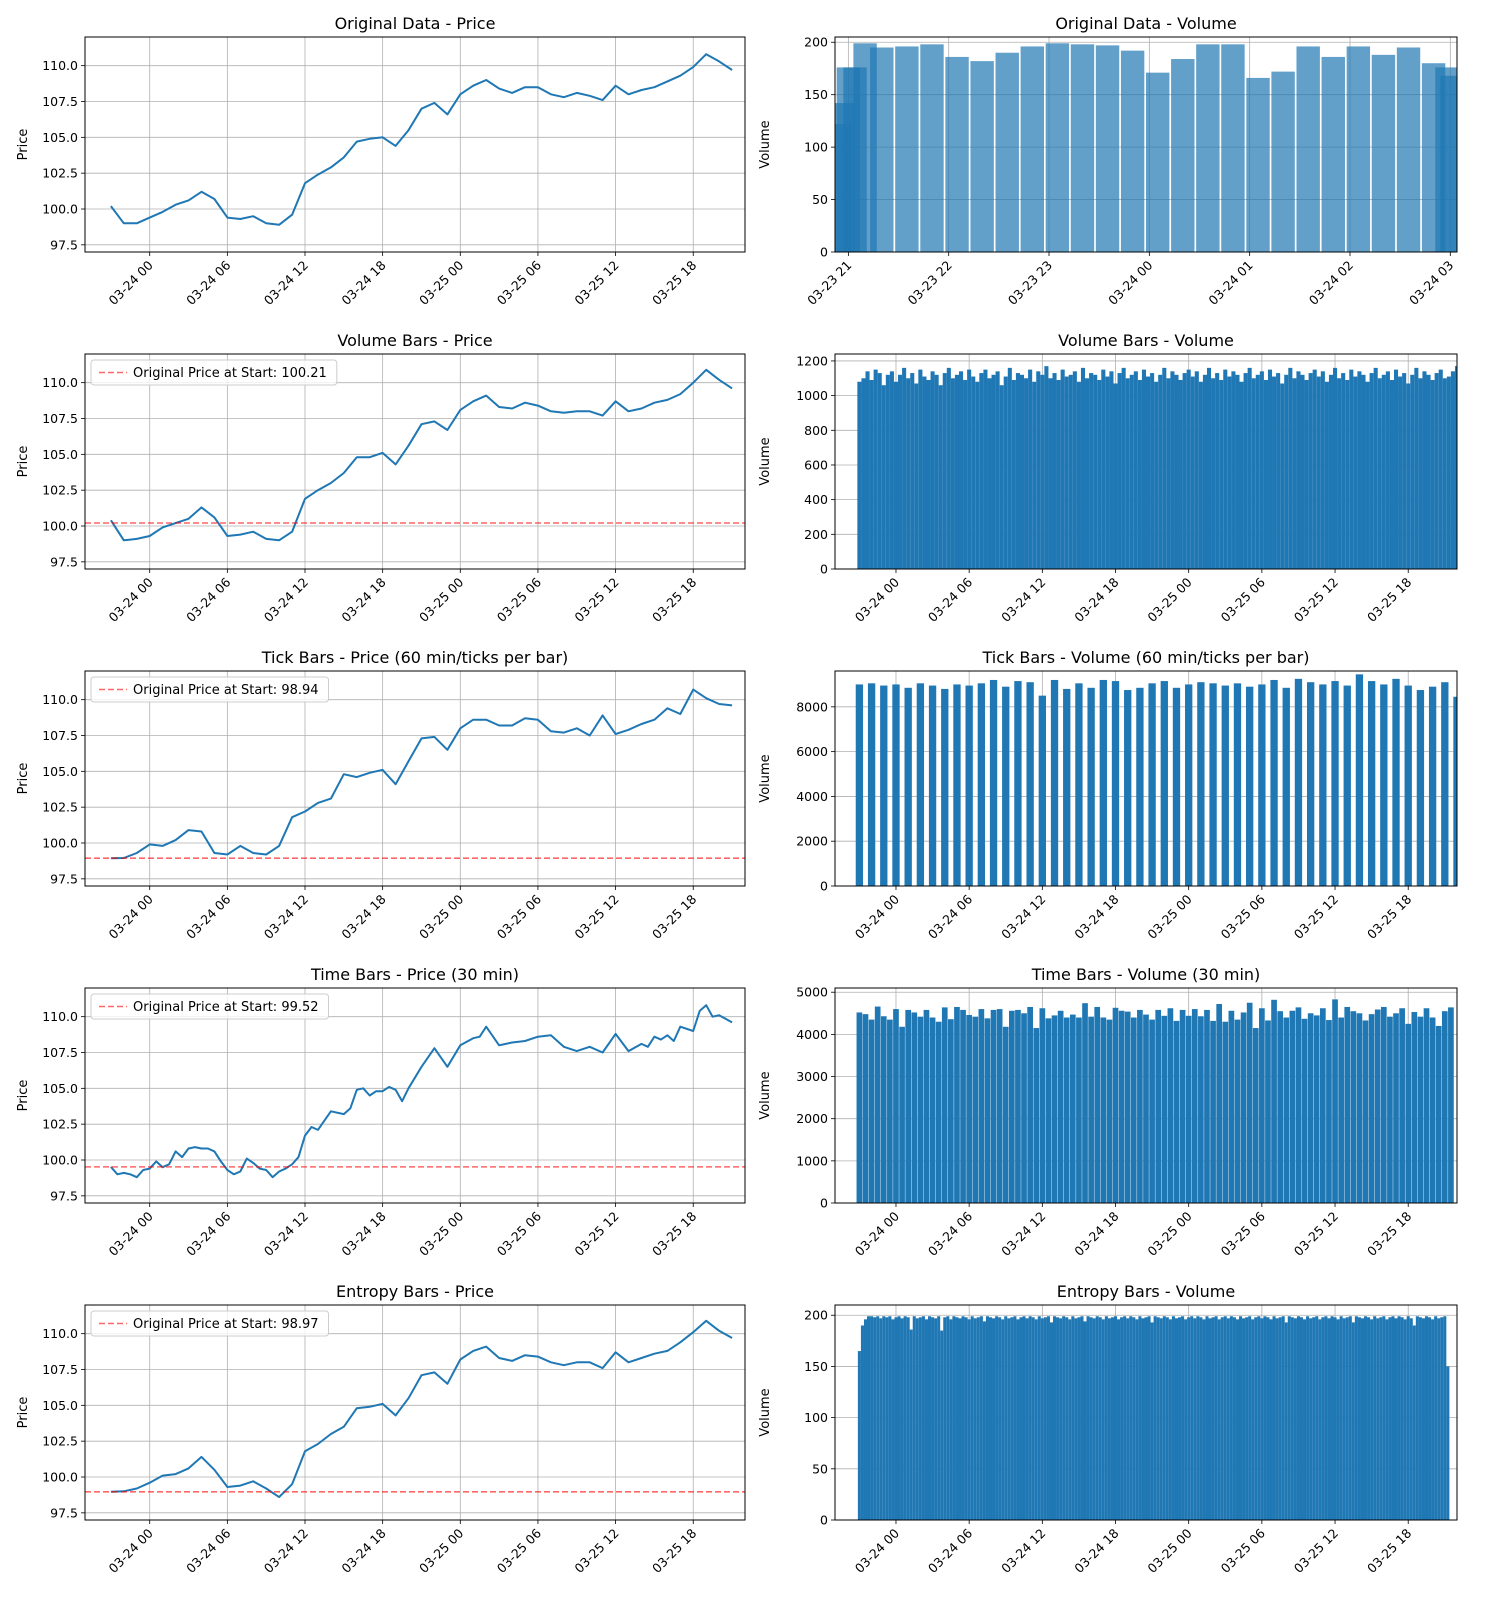 Image resolution: width=1500 pixels, height=1600 pixels. I want to click on subplot-title: Entropy Bars - Volume, so click(1146, 1291).